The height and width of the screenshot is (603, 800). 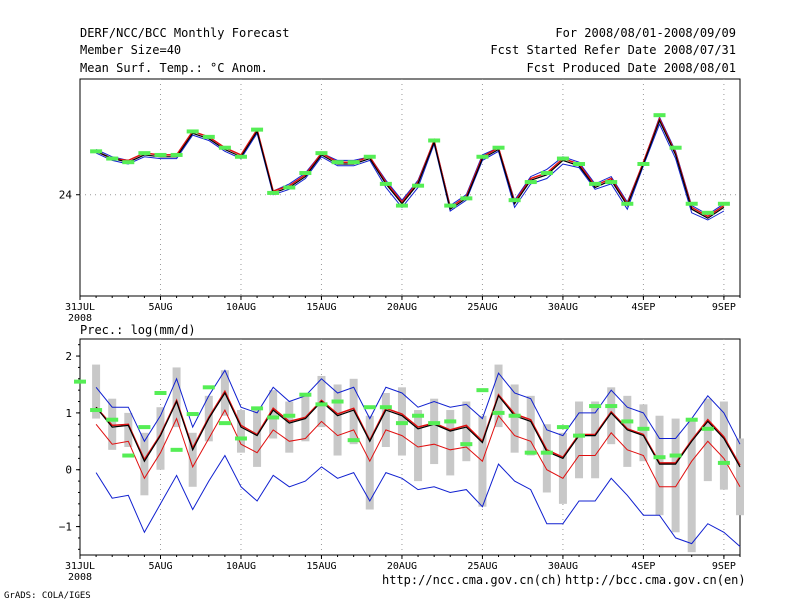 I want to click on url-en-link: http://bcc.cma.gov.cn(en), so click(x=655, y=580).